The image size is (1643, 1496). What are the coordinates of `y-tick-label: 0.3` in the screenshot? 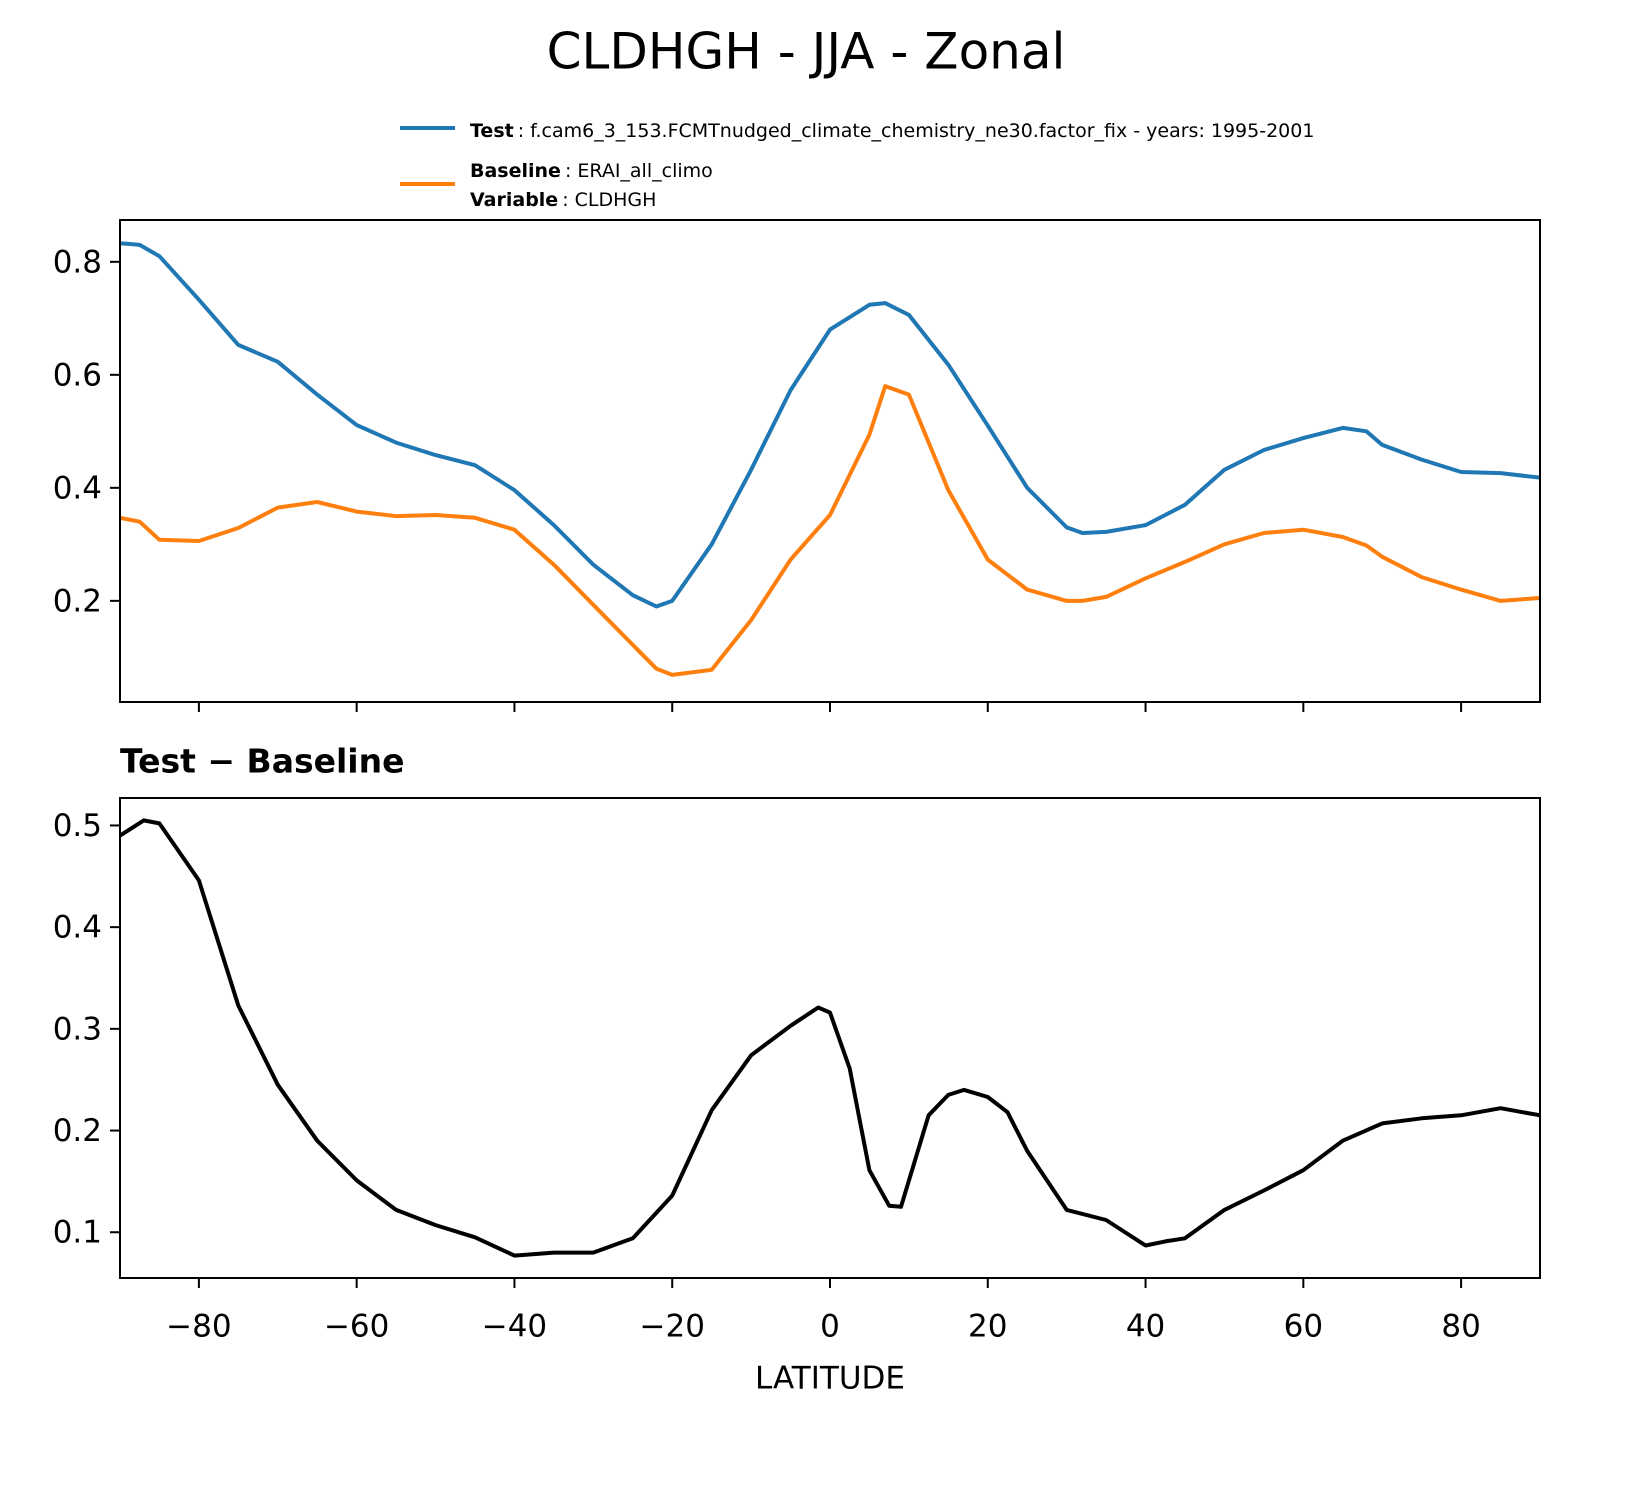 It's located at (77, 1029).